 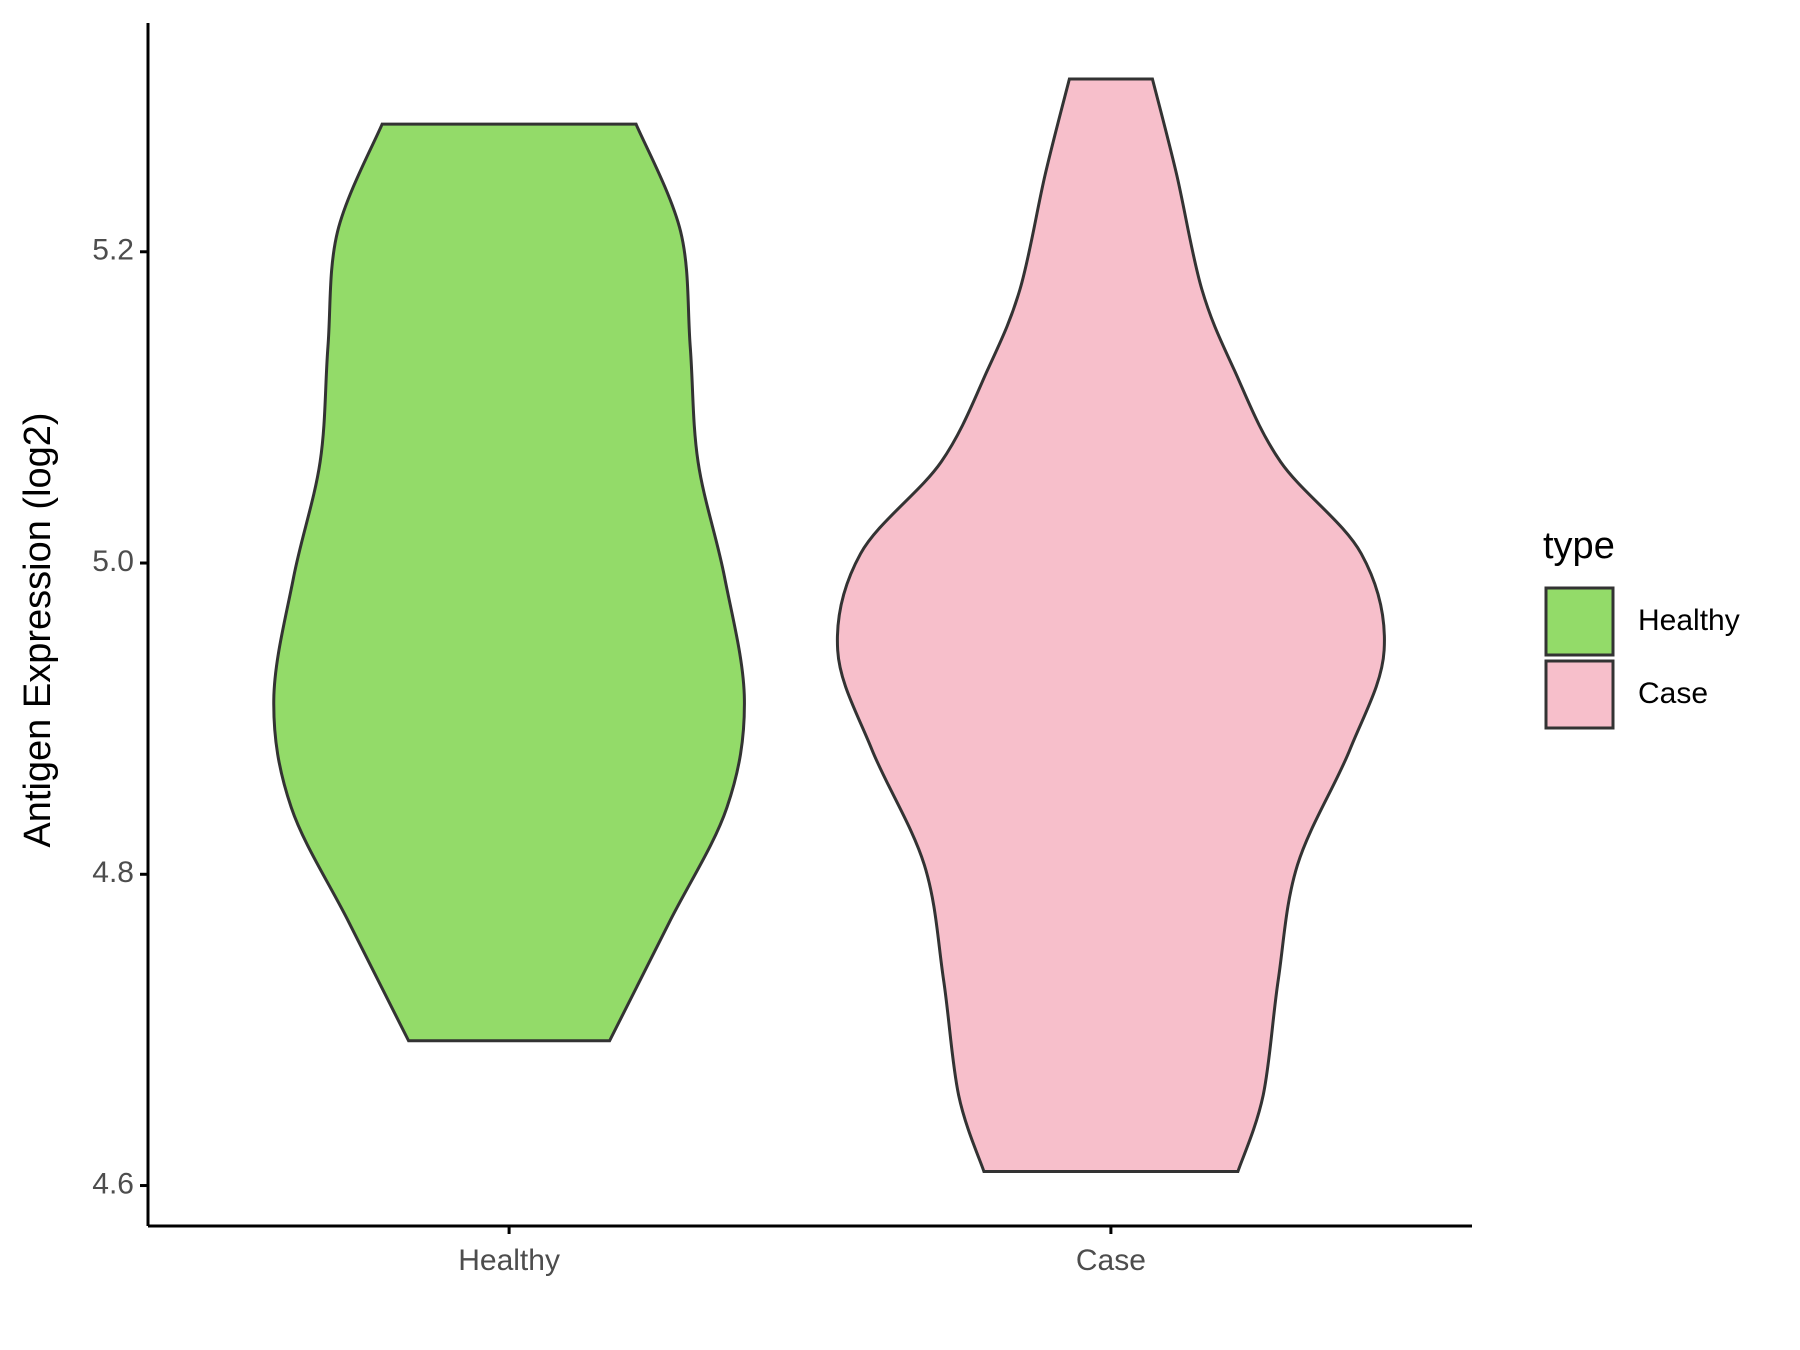 What do you see at coordinates (113, 561) in the screenshot?
I see `y-tick-label: 5.0` at bounding box center [113, 561].